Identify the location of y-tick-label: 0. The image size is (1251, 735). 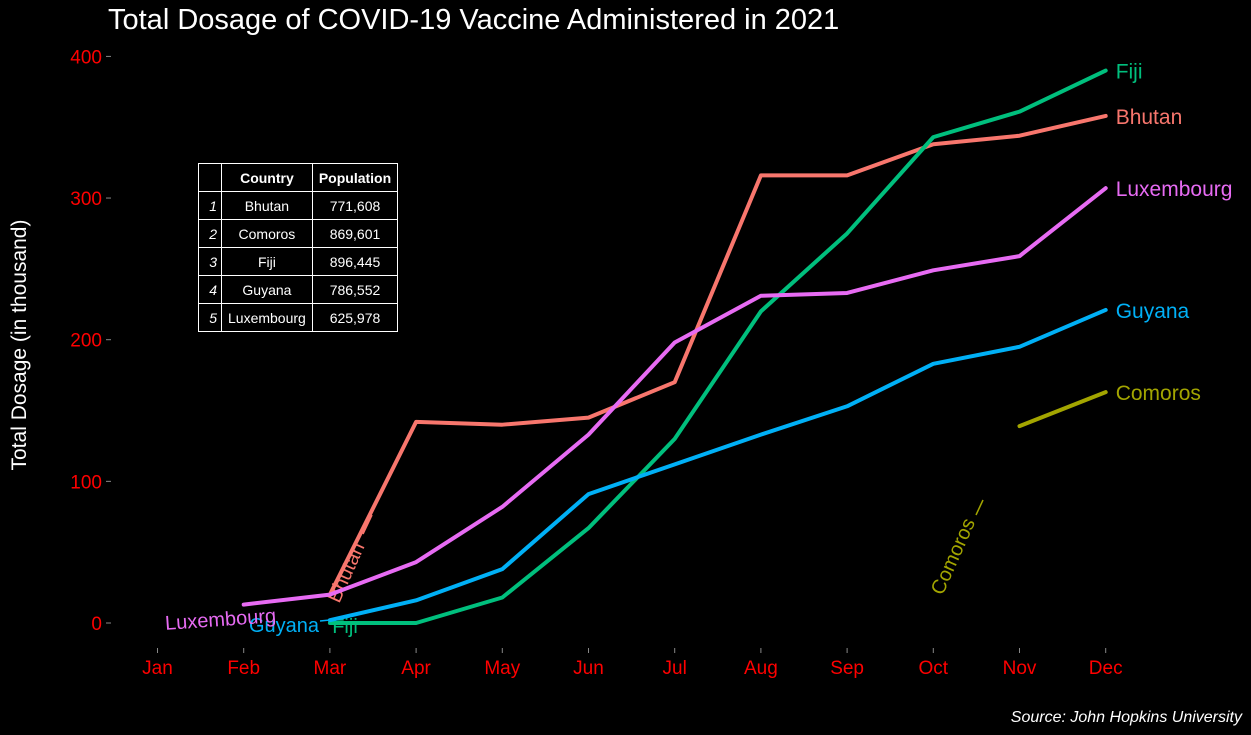
(96, 624).